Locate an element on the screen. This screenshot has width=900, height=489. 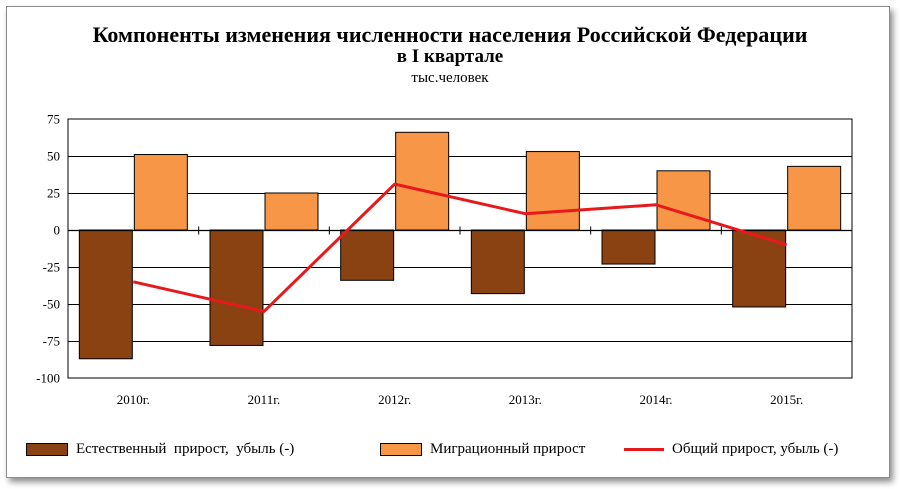
legend-swatch-migration is located at coordinates (401, 449).